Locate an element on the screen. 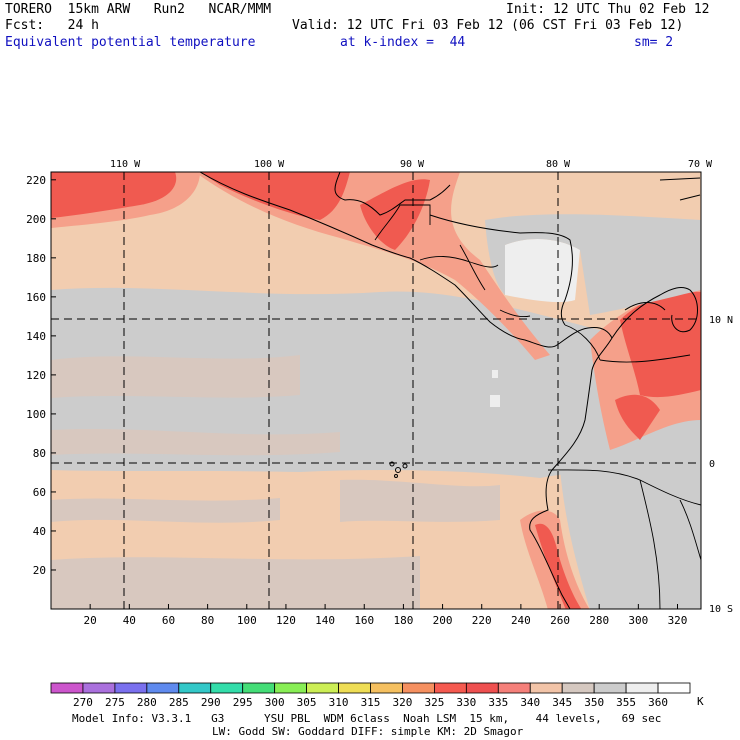  y-tick-label: 60 is located at coordinates (39, 492).